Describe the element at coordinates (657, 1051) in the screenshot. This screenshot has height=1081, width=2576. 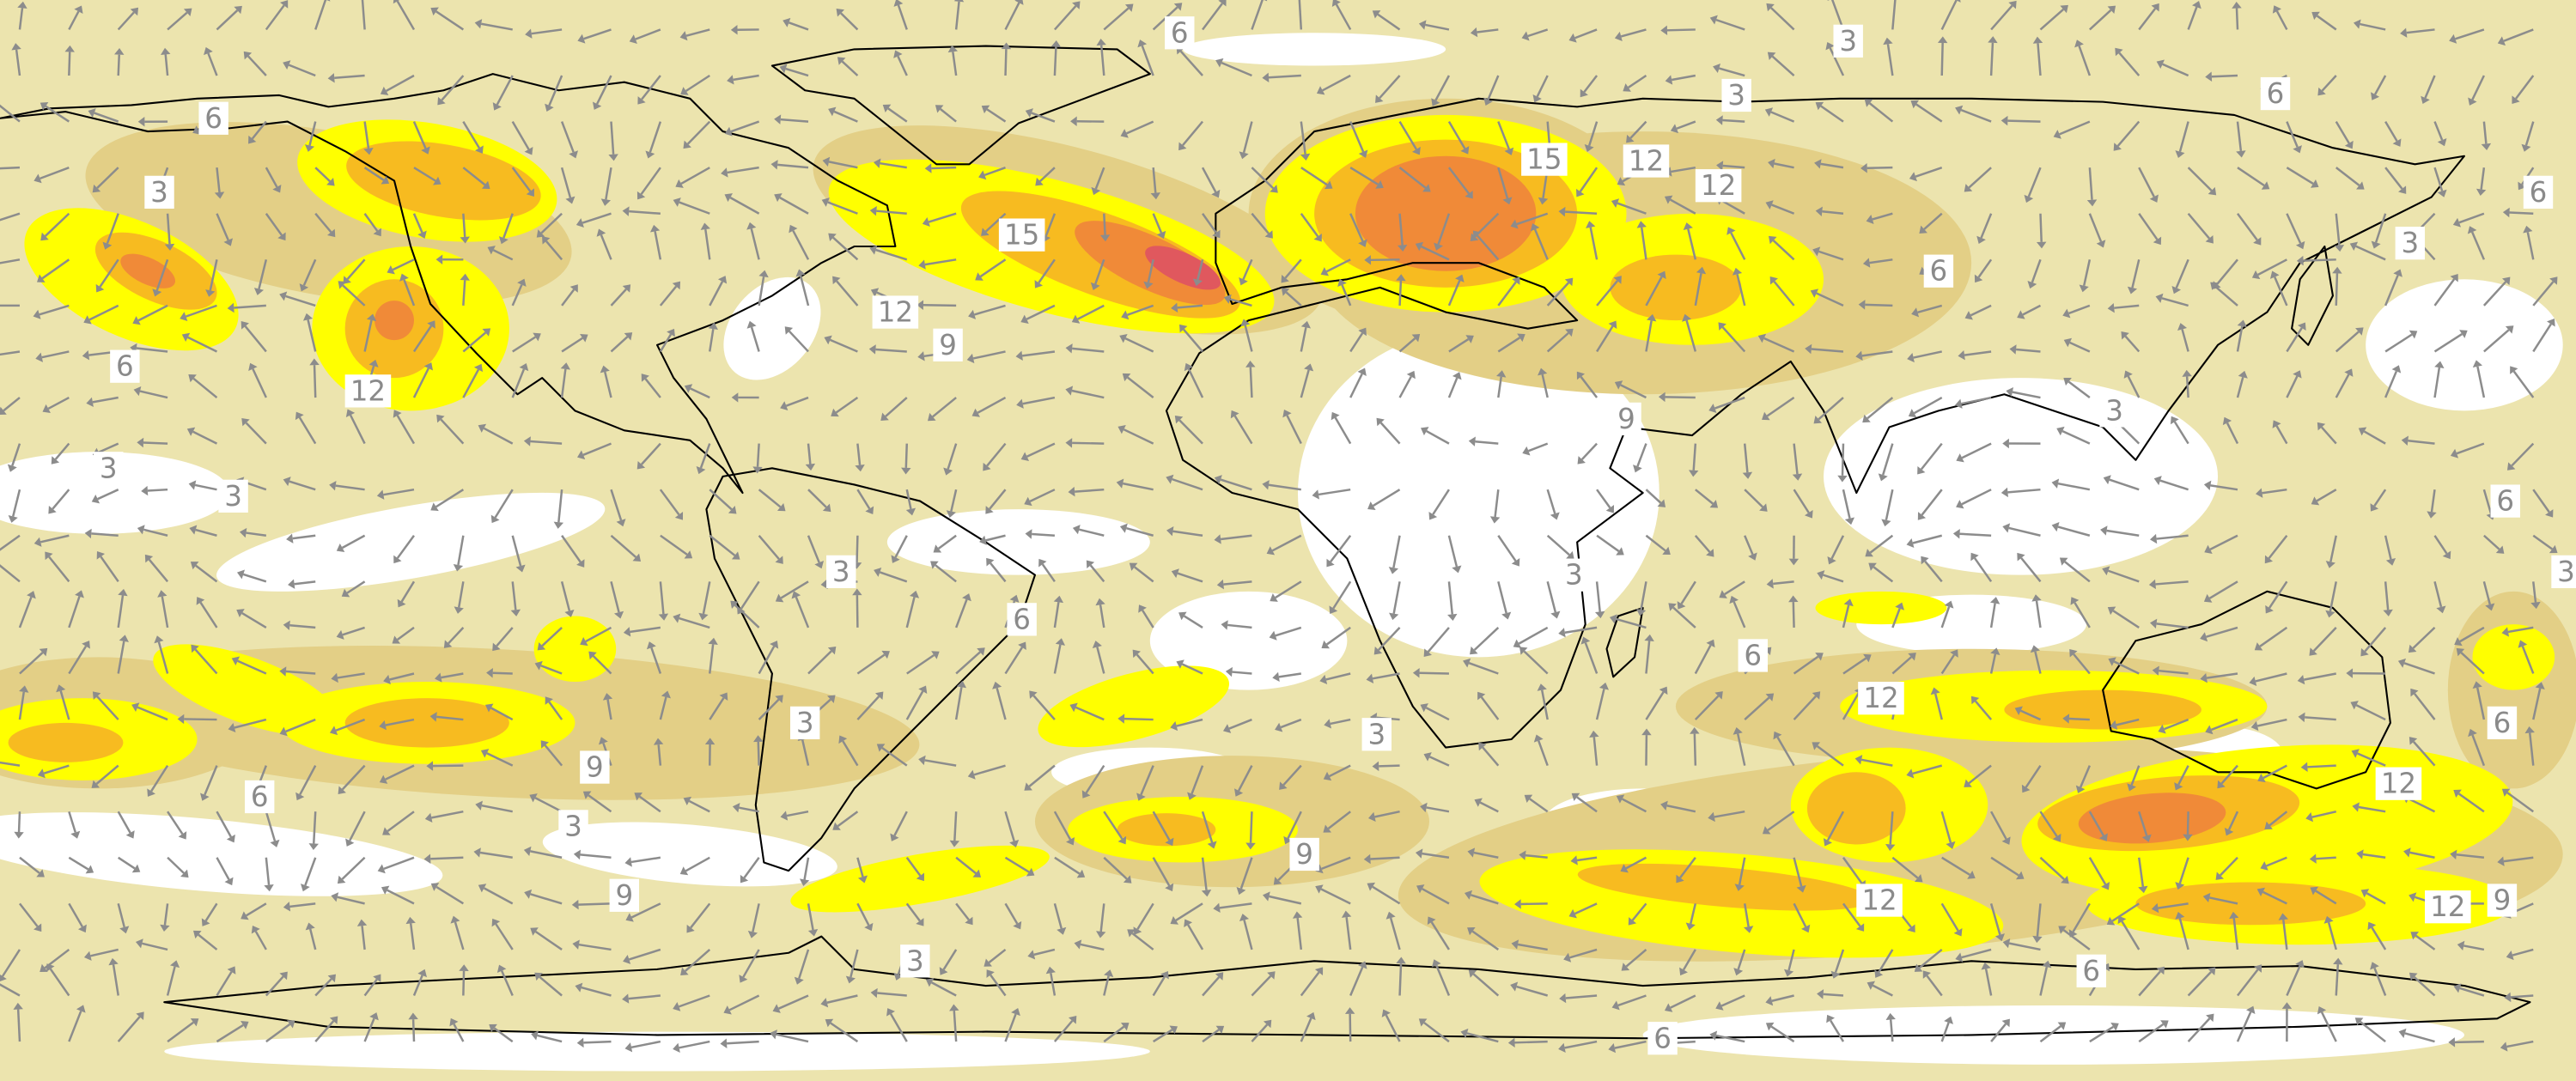
I see `contour-fill` at that location.